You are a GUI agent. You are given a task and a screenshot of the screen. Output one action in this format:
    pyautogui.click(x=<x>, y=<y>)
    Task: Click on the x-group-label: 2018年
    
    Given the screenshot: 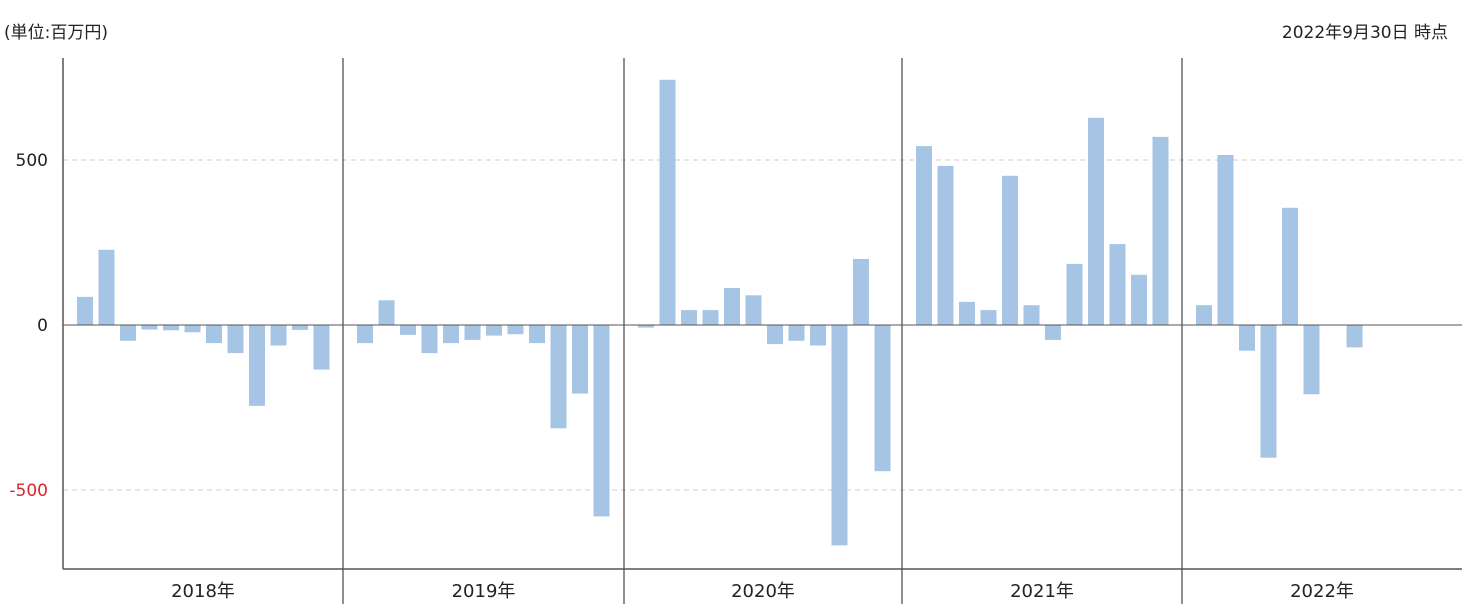 What is the action you would take?
    pyautogui.click(x=203, y=591)
    